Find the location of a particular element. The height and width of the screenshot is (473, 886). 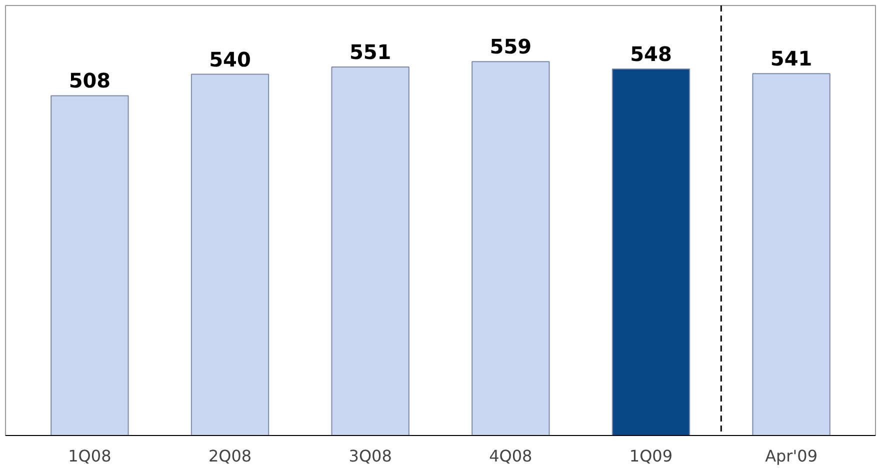

x-tick-label: 1Q08 is located at coordinates (90, 456).